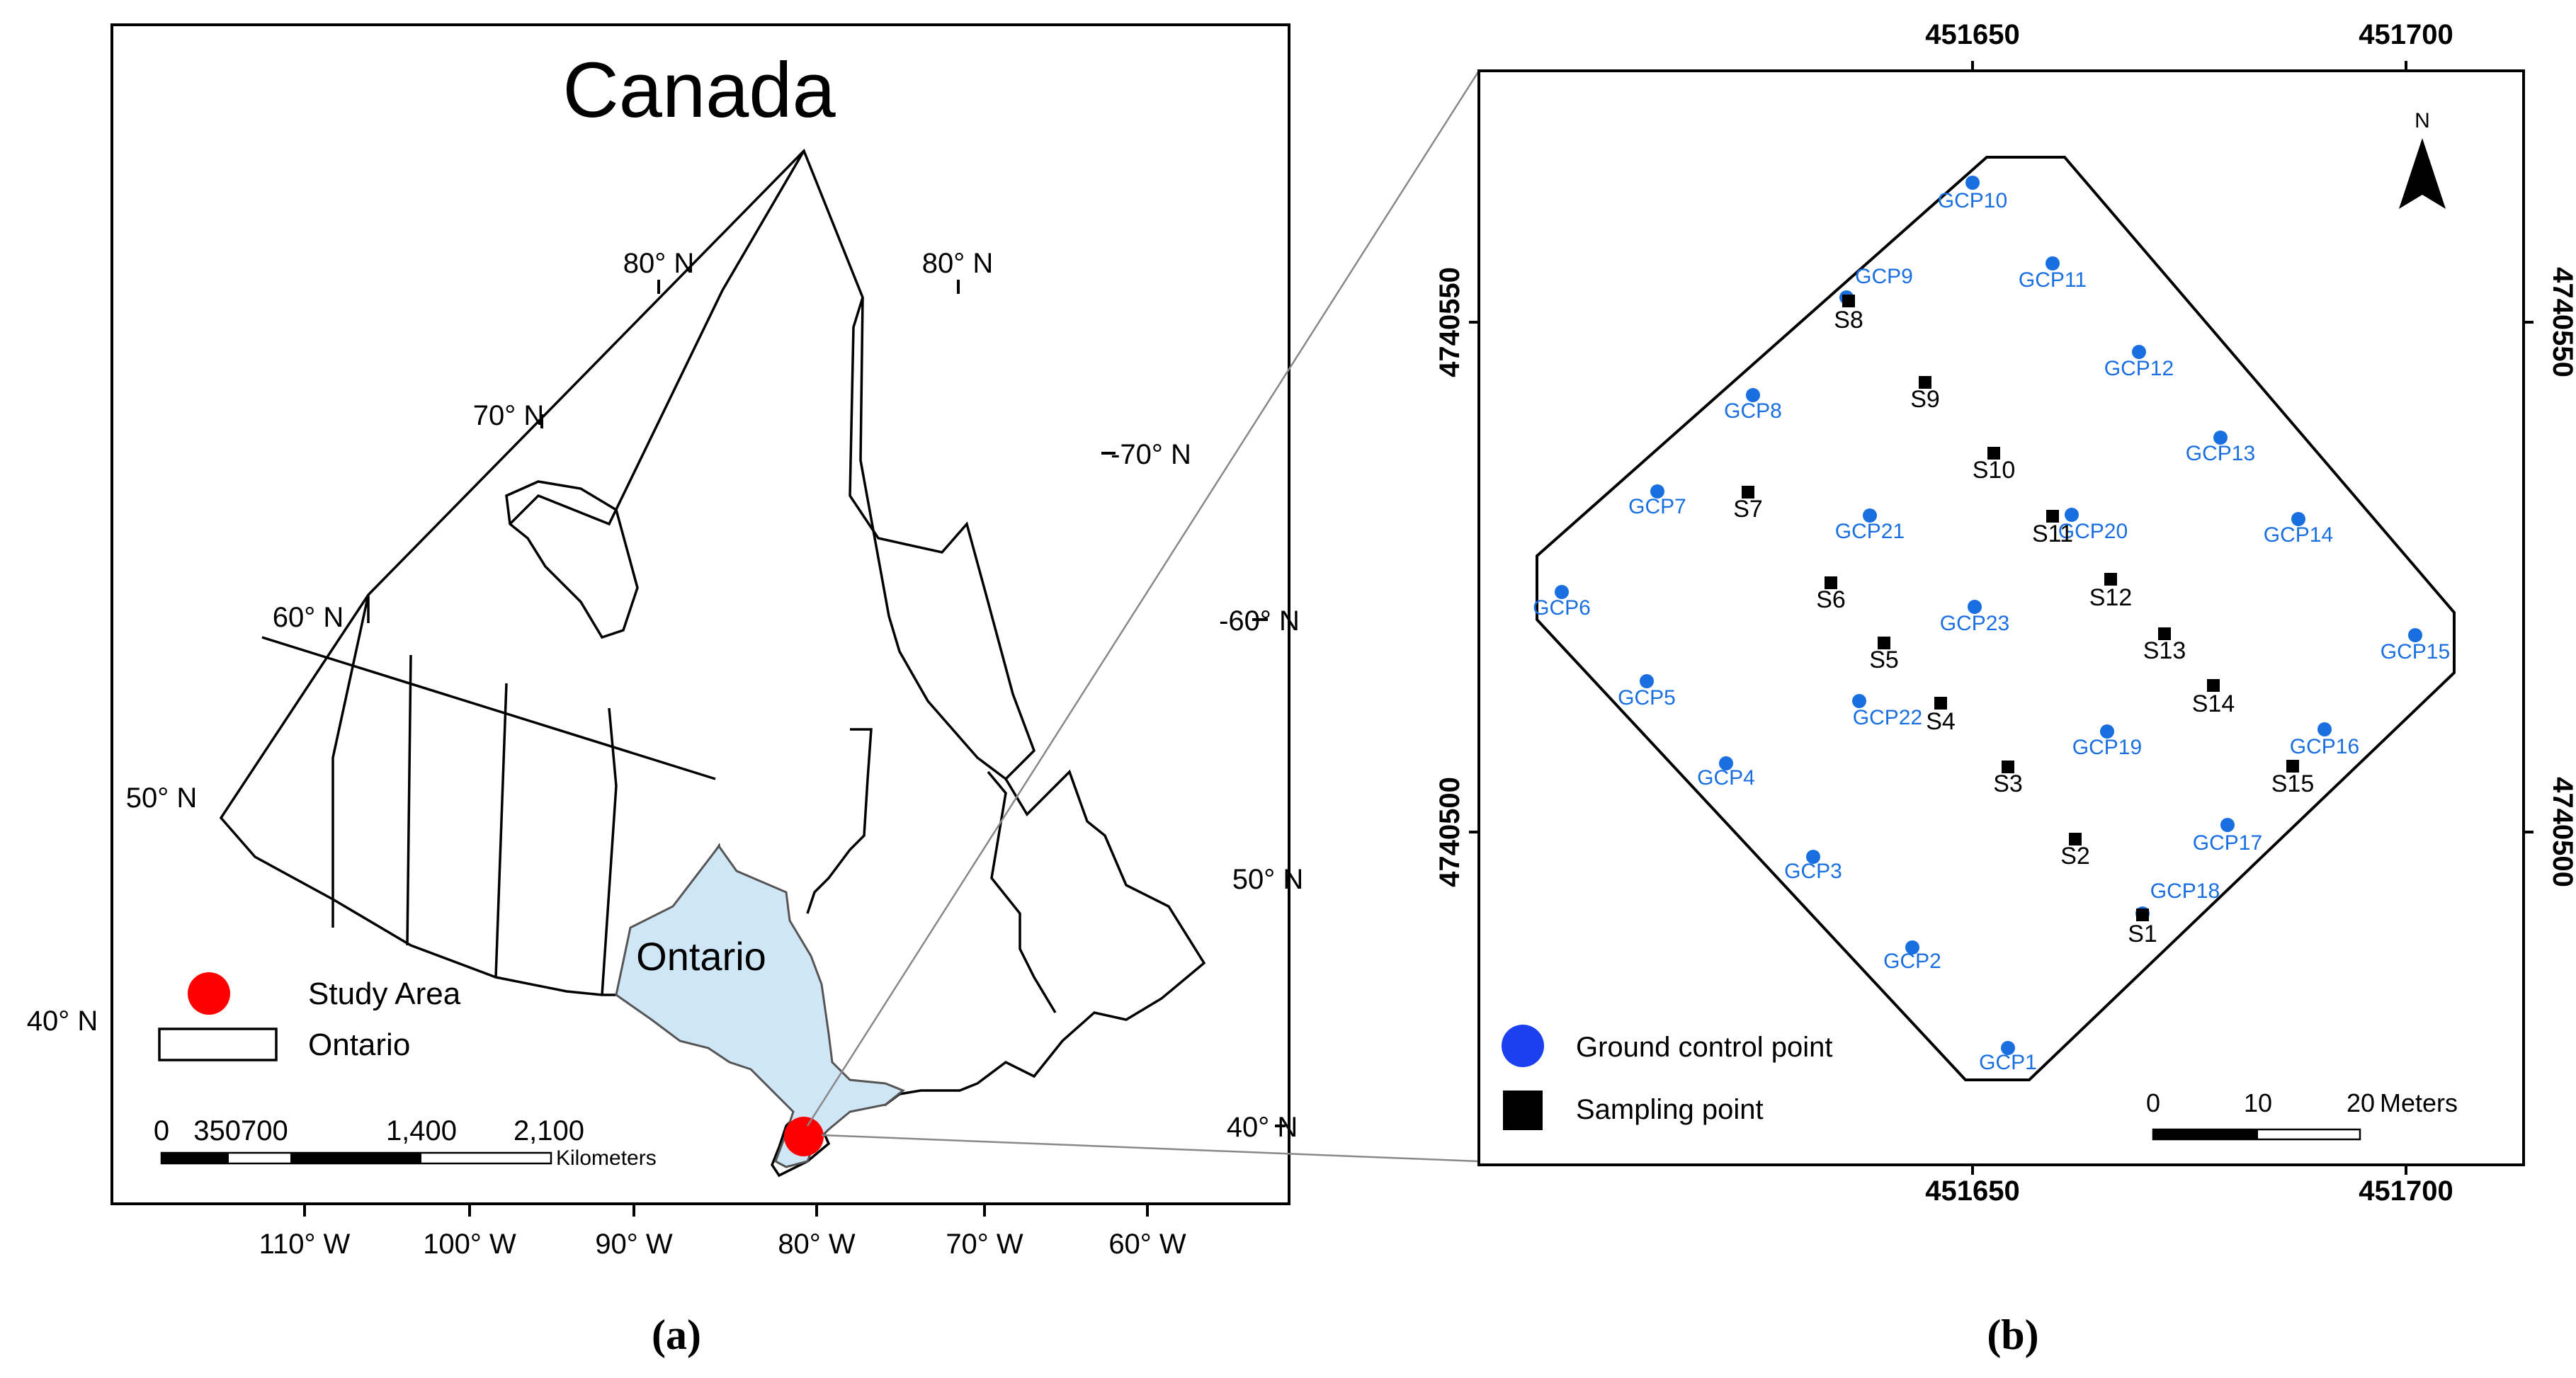  Describe the element at coordinates (1150, 1148) in the screenshot. I see `zoom-connector` at that location.